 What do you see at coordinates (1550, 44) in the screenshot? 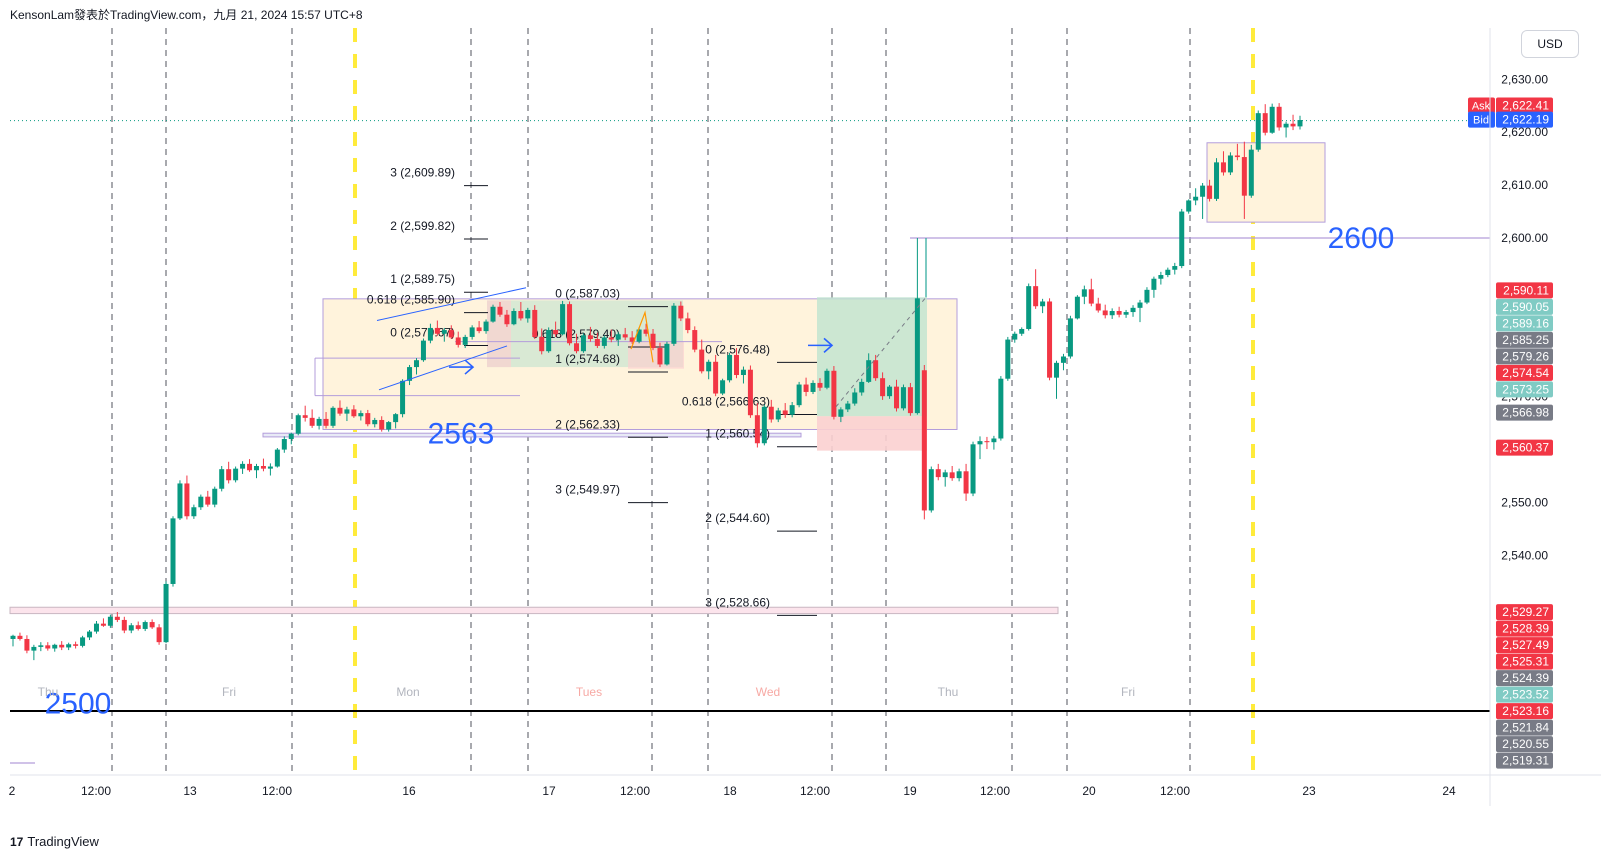
I see `currency-button: USD` at bounding box center [1550, 44].